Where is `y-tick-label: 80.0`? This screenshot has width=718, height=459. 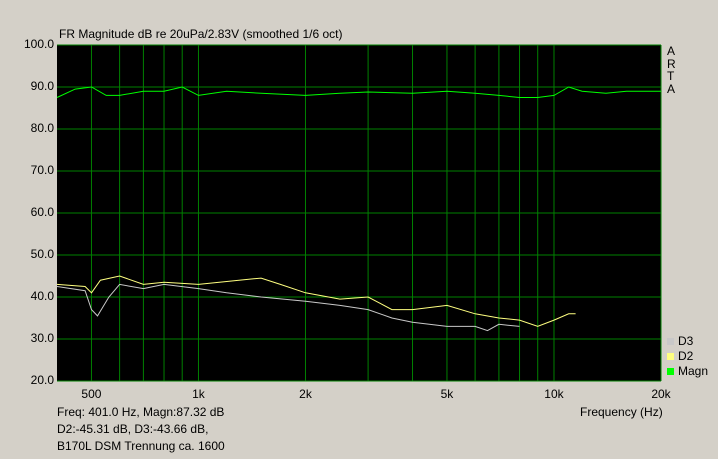
y-tick-label: 80.0 is located at coordinates (43, 128).